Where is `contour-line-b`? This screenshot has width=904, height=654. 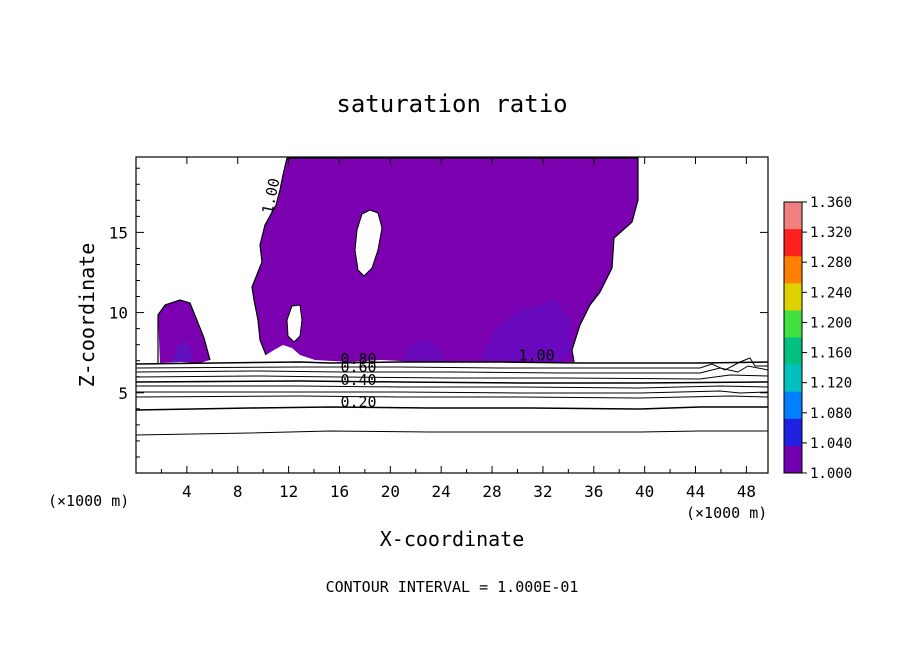 contour-line-b is located at coordinates (452, 364).